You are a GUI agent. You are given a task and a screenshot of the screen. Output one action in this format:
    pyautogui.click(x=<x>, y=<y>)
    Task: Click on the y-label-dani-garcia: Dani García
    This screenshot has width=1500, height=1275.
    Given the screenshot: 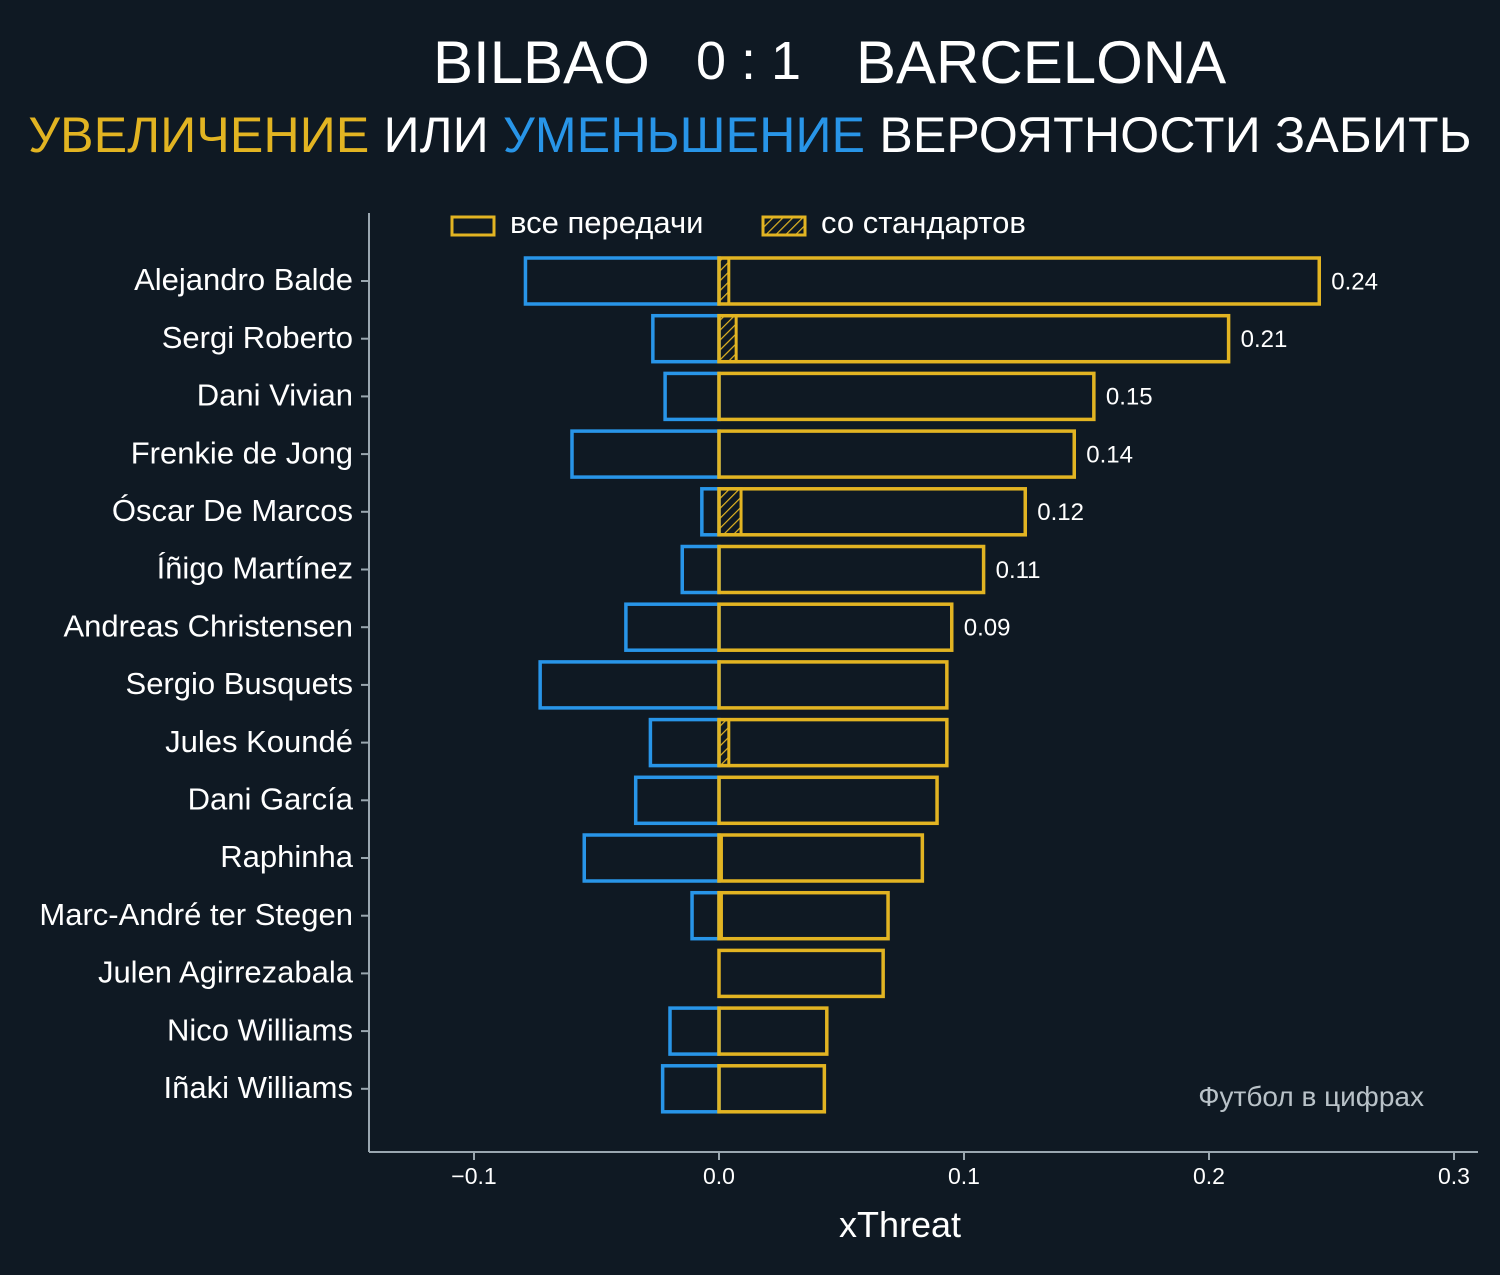 What is the action you would take?
    pyautogui.click(x=271, y=798)
    